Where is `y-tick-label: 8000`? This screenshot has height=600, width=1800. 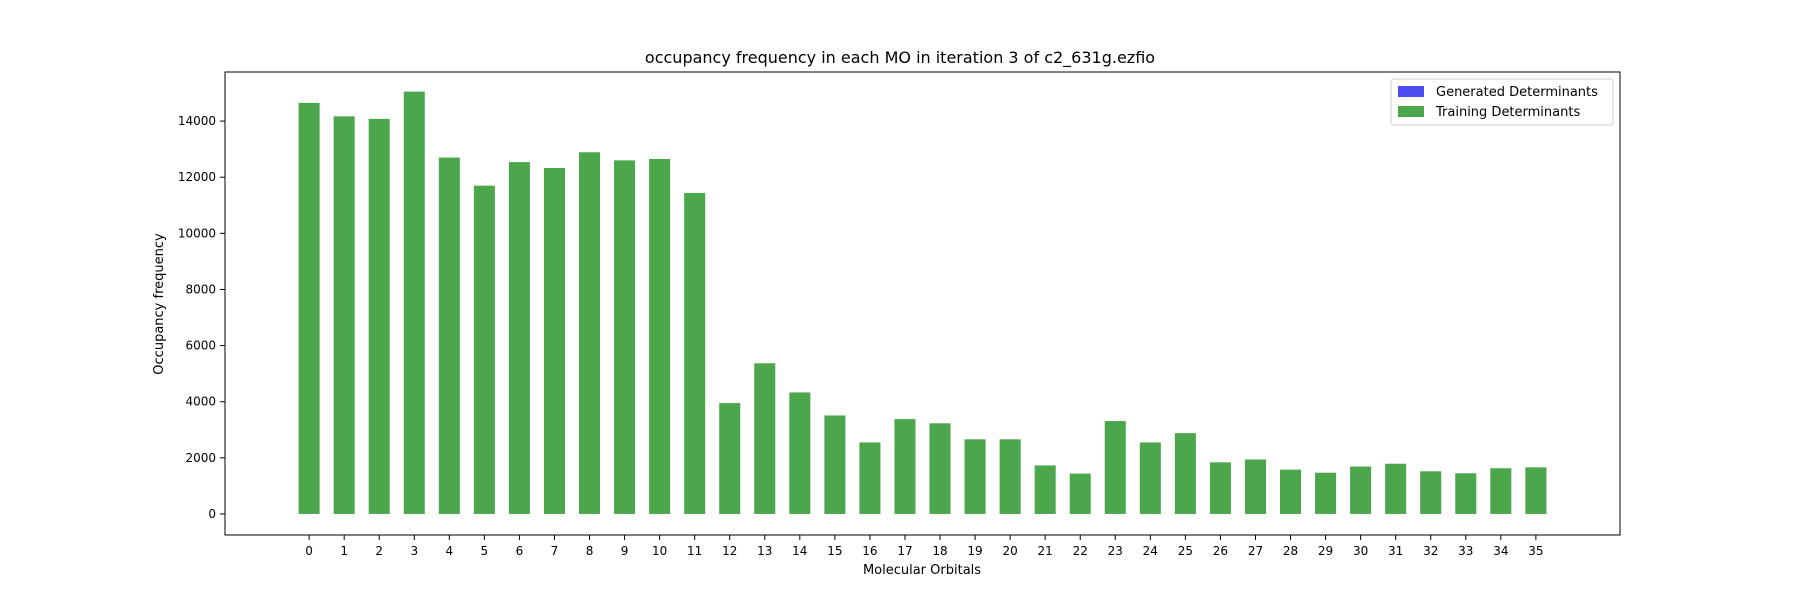 y-tick-label: 8000 is located at coordinates (200, 289).